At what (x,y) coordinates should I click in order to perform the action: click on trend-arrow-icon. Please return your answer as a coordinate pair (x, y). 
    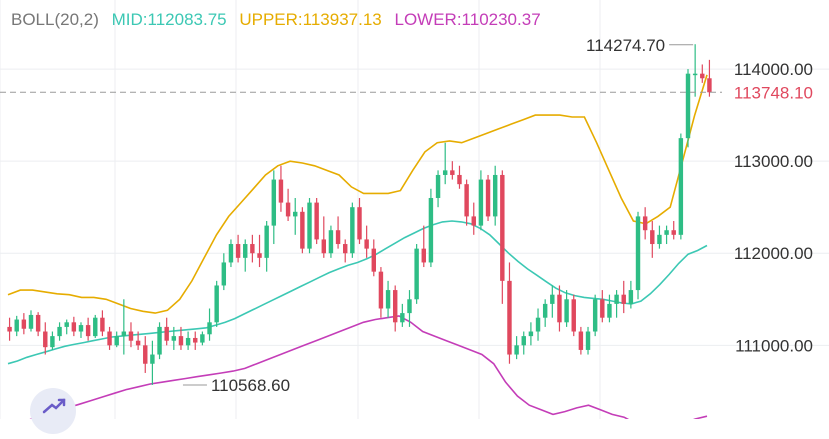
    Looking at the image, I should click on (54, 406).